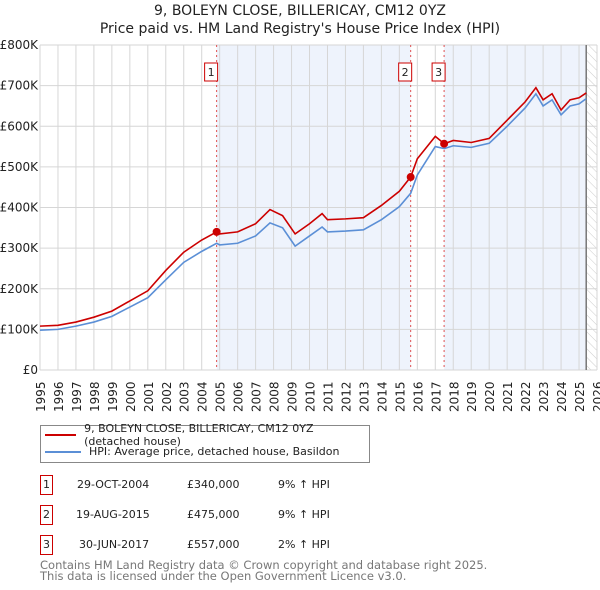 Image resolution: width=600 pixels, height=590 pixels. Describe the element at coordinates (19, 167) in the screenshot. I see `y-tick-label: £500K` at that location.